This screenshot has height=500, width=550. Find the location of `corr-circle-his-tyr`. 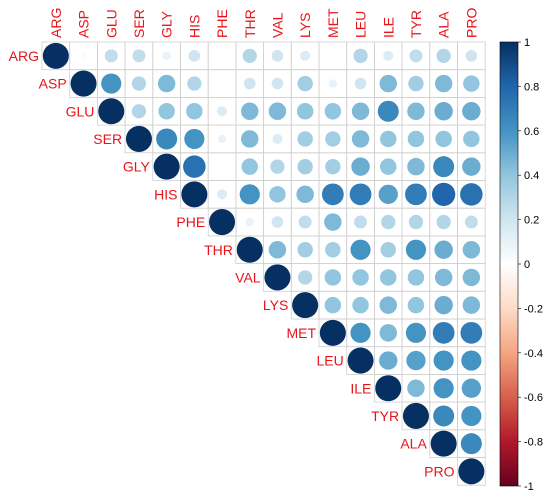

corr-circle-his-tyr is located at coordinates (416, 194).